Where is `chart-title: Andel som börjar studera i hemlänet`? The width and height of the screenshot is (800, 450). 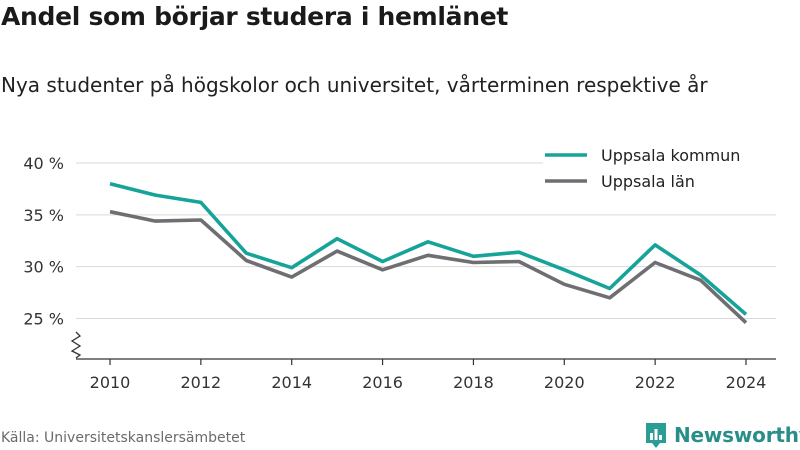
chart-title: Andel som börjar studera i hemlänet is located at coordinates (255, 16).